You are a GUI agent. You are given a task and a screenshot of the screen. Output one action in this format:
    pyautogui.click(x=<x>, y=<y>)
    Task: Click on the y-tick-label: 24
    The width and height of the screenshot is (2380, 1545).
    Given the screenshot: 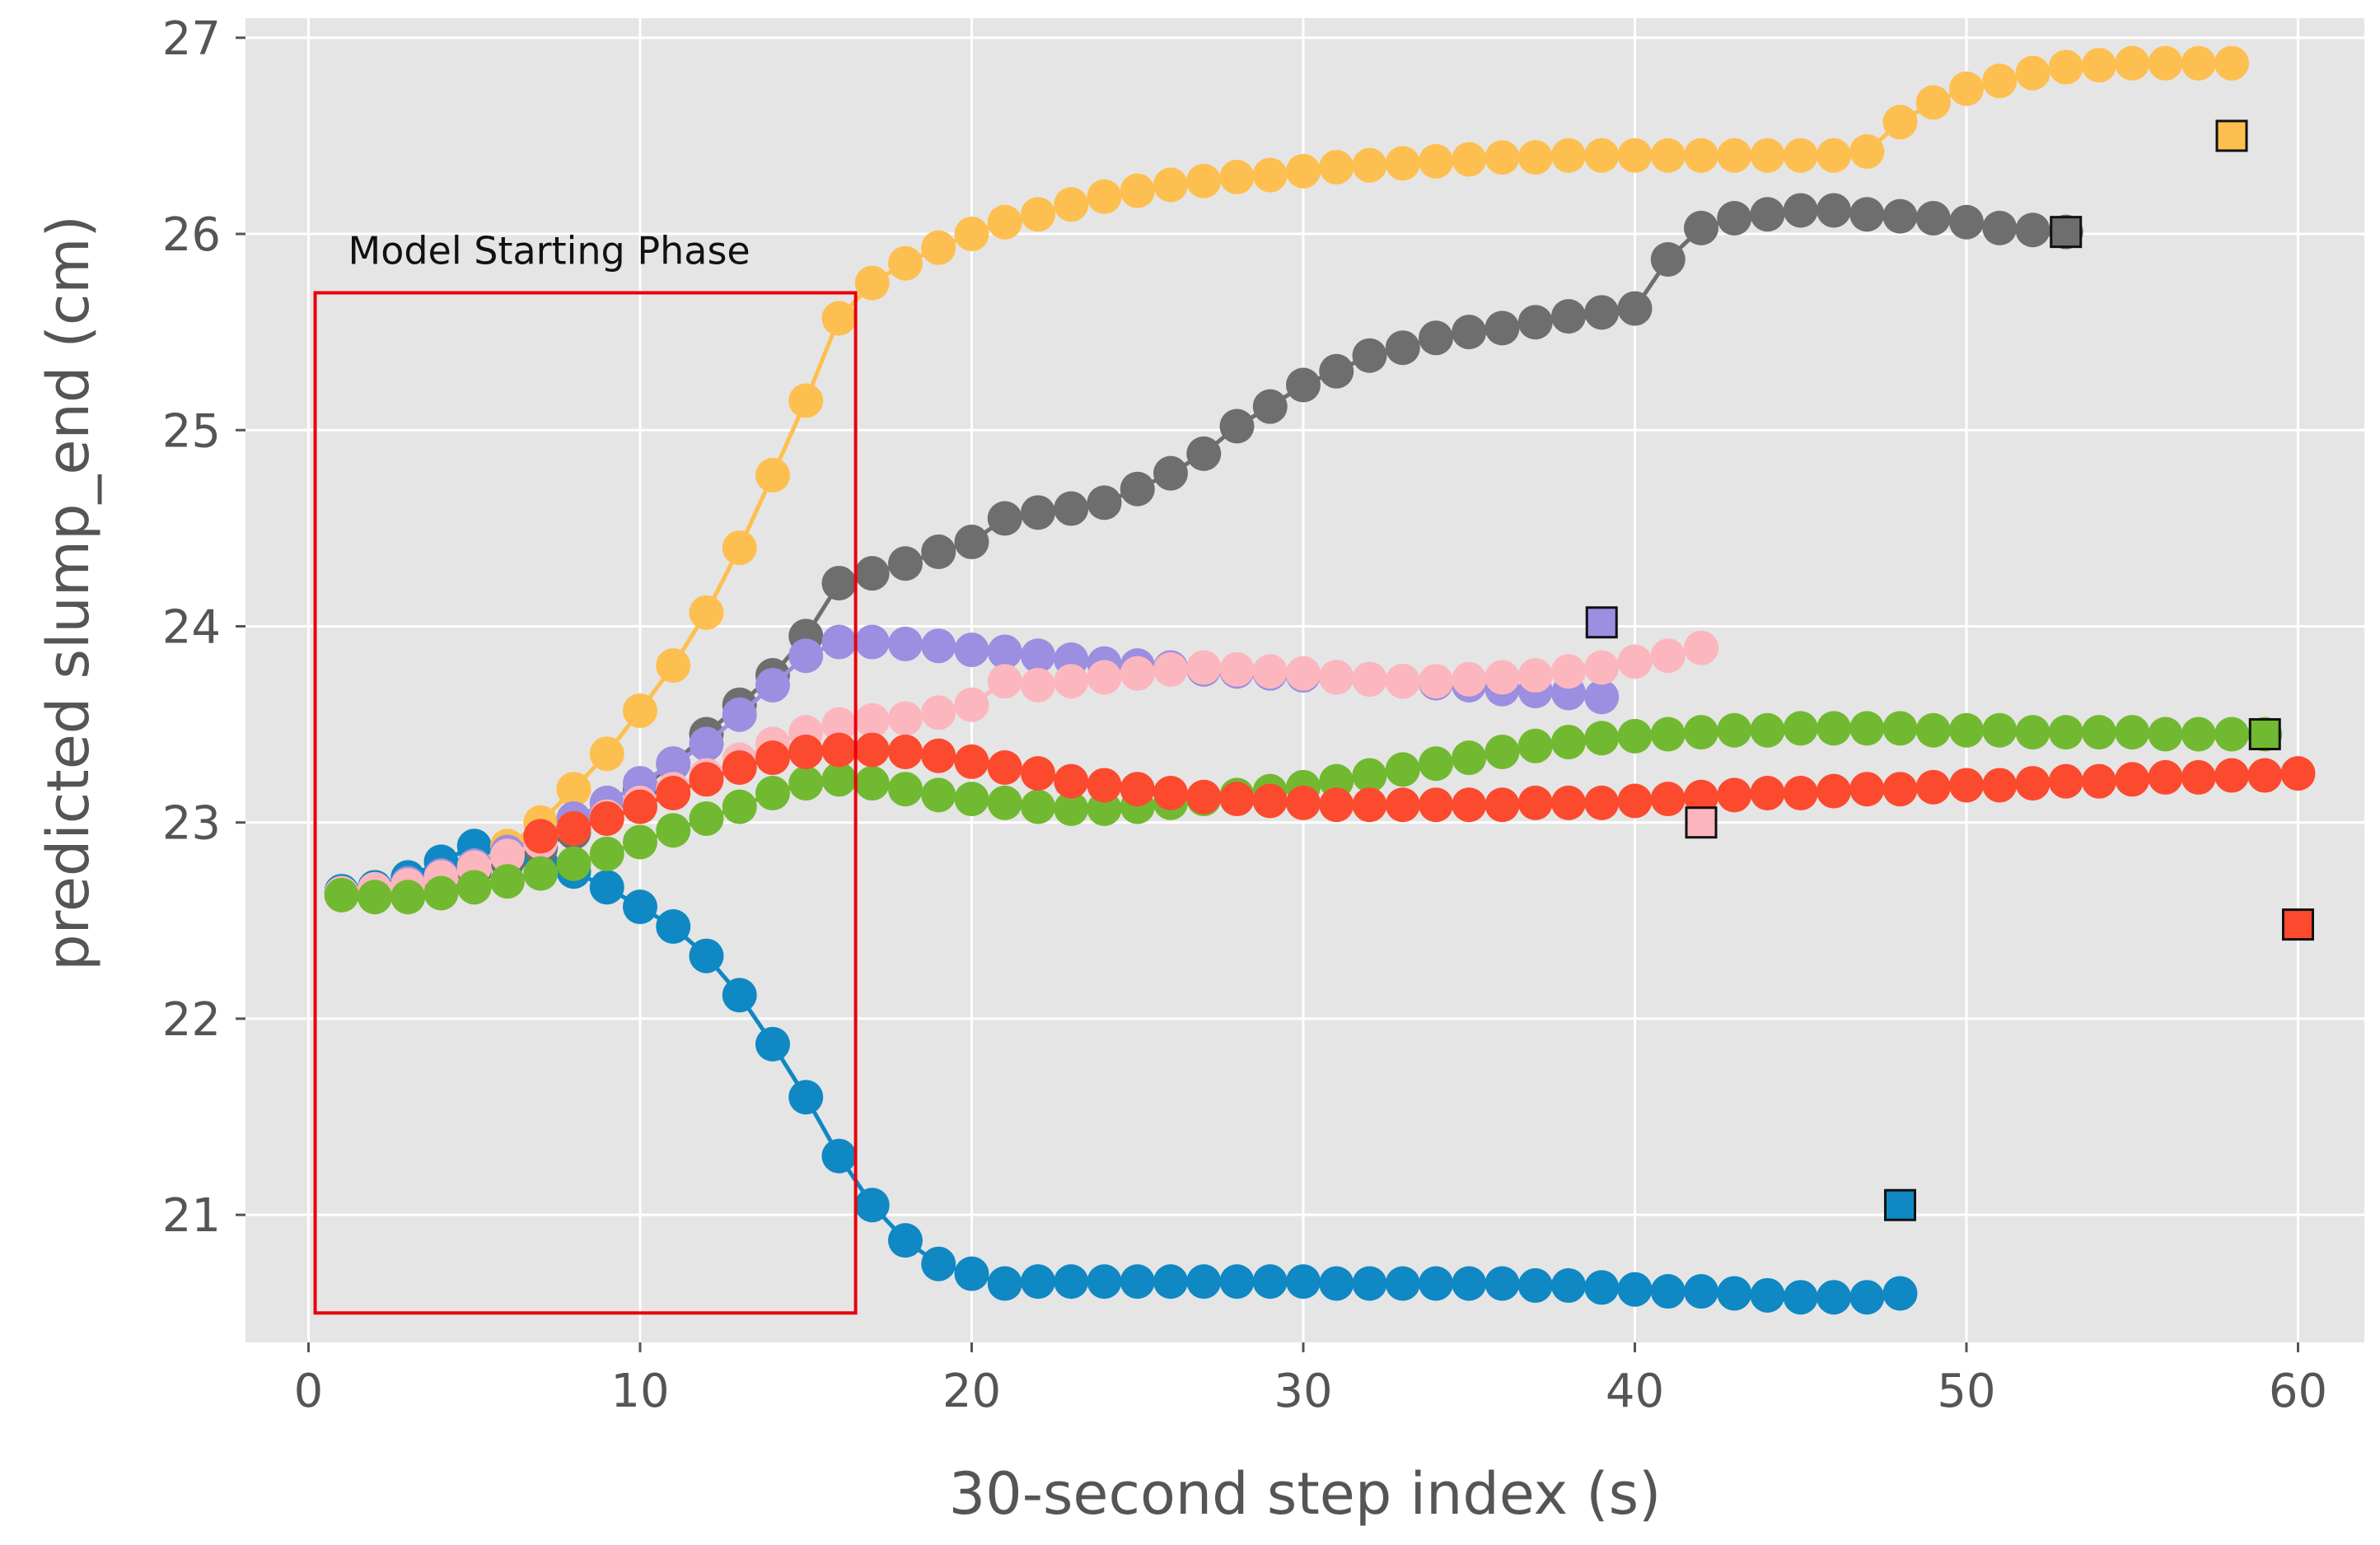 What is the action you would take?
    pyautogui.click(x=191, y=627)
    